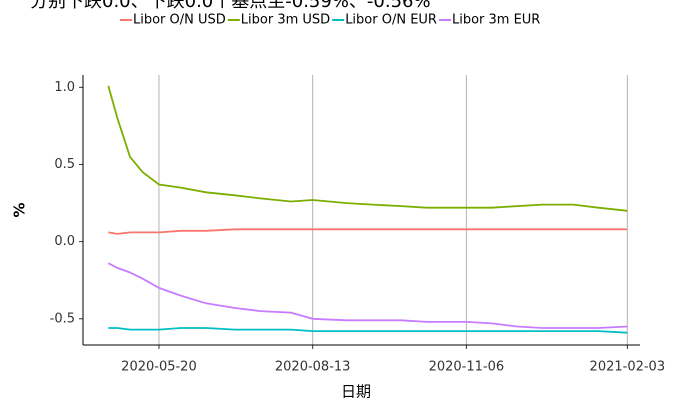 This screenshot has height=402, width=673. Describe the element at coordinates (179, 20) in the screenshot. I see `legend-label: Libor O/N USD` at that location.